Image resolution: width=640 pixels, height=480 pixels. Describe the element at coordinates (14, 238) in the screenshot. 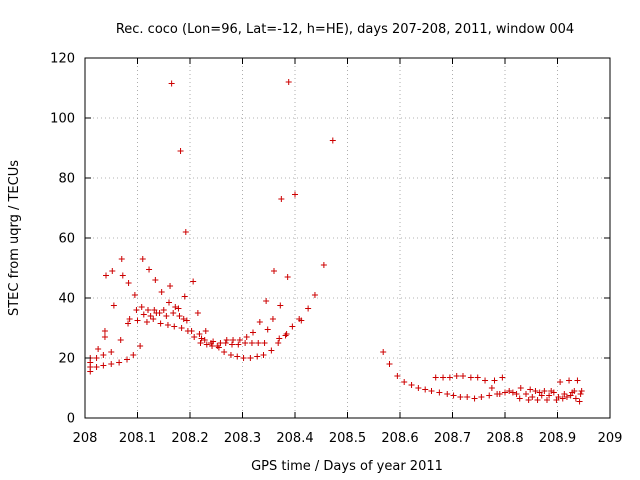

I see `y-axis-label: STEC from uqrg / TECUs` at that location.